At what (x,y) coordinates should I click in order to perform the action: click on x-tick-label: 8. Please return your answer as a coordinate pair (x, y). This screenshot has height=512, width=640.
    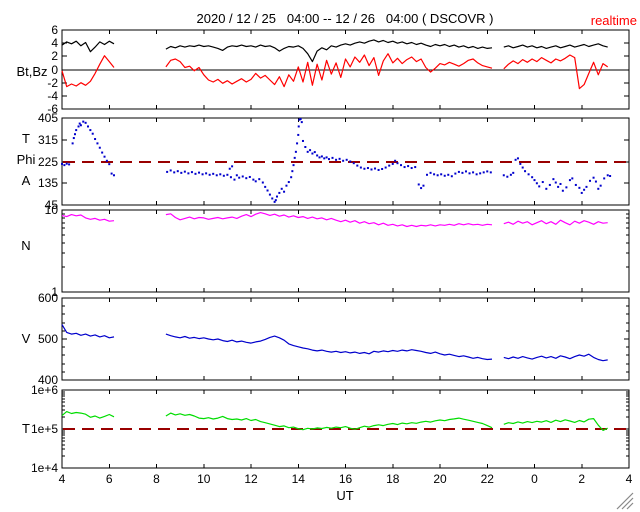
    Looking at the image, I should click on (156, 479).